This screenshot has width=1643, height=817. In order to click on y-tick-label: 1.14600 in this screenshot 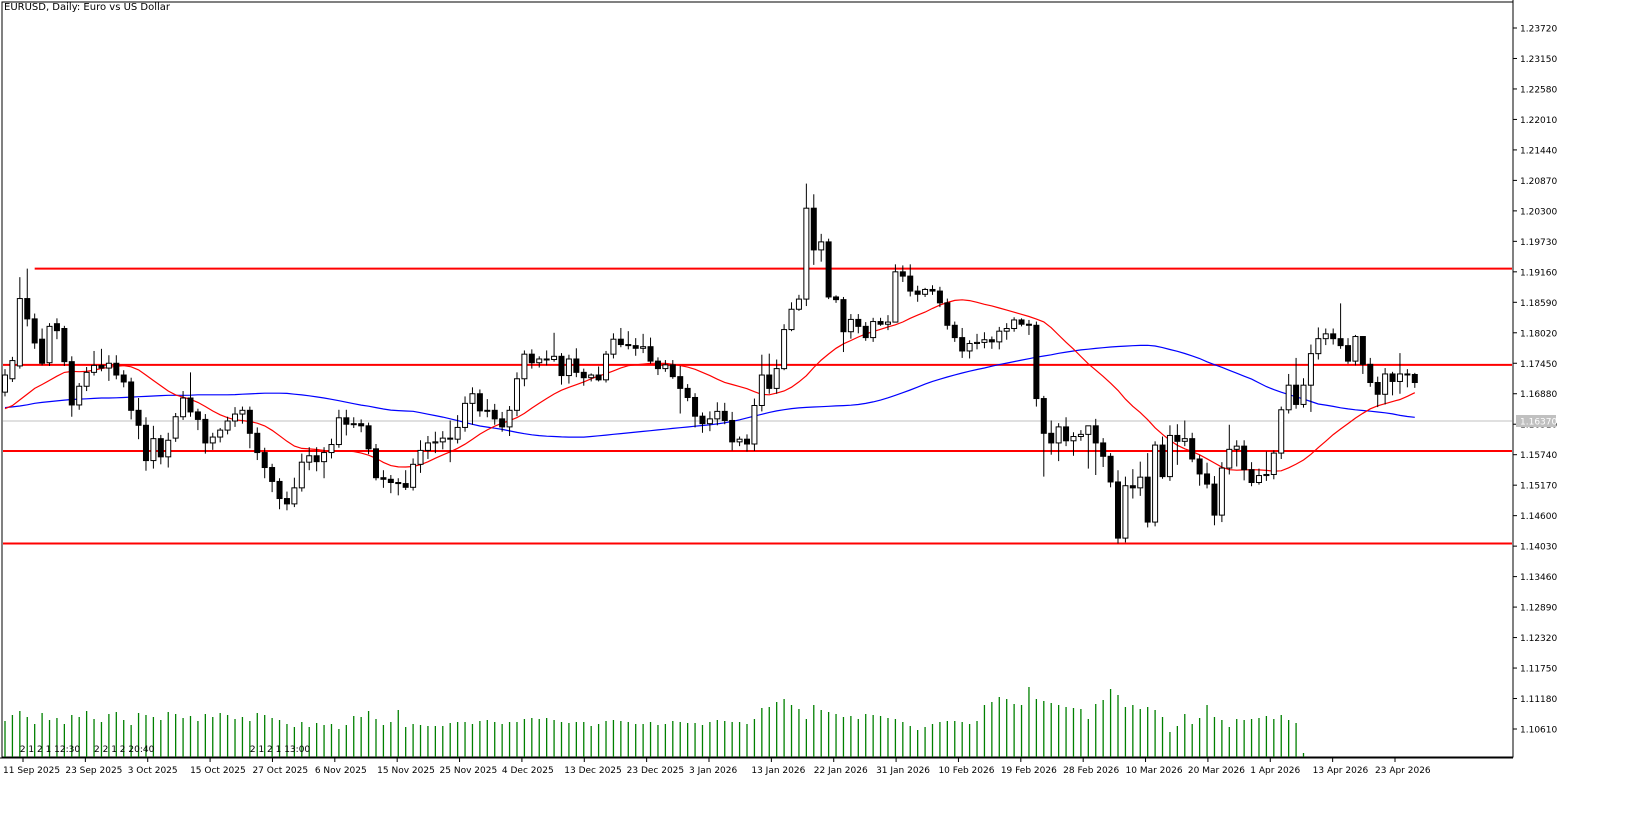, I will do `click(1538, 517)`.